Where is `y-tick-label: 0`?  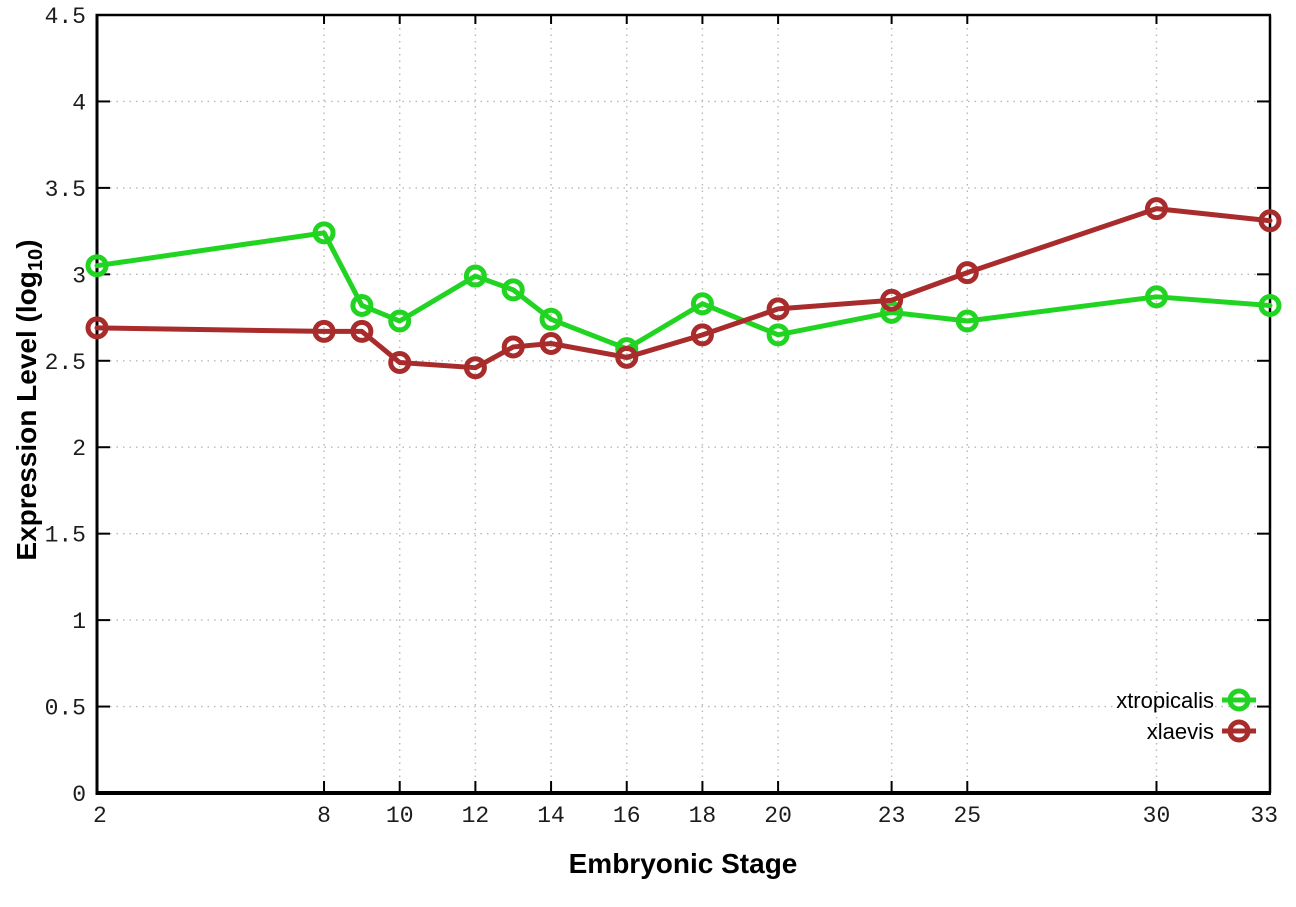 y-tick-label: 0 is located at coordinates (79, 795).